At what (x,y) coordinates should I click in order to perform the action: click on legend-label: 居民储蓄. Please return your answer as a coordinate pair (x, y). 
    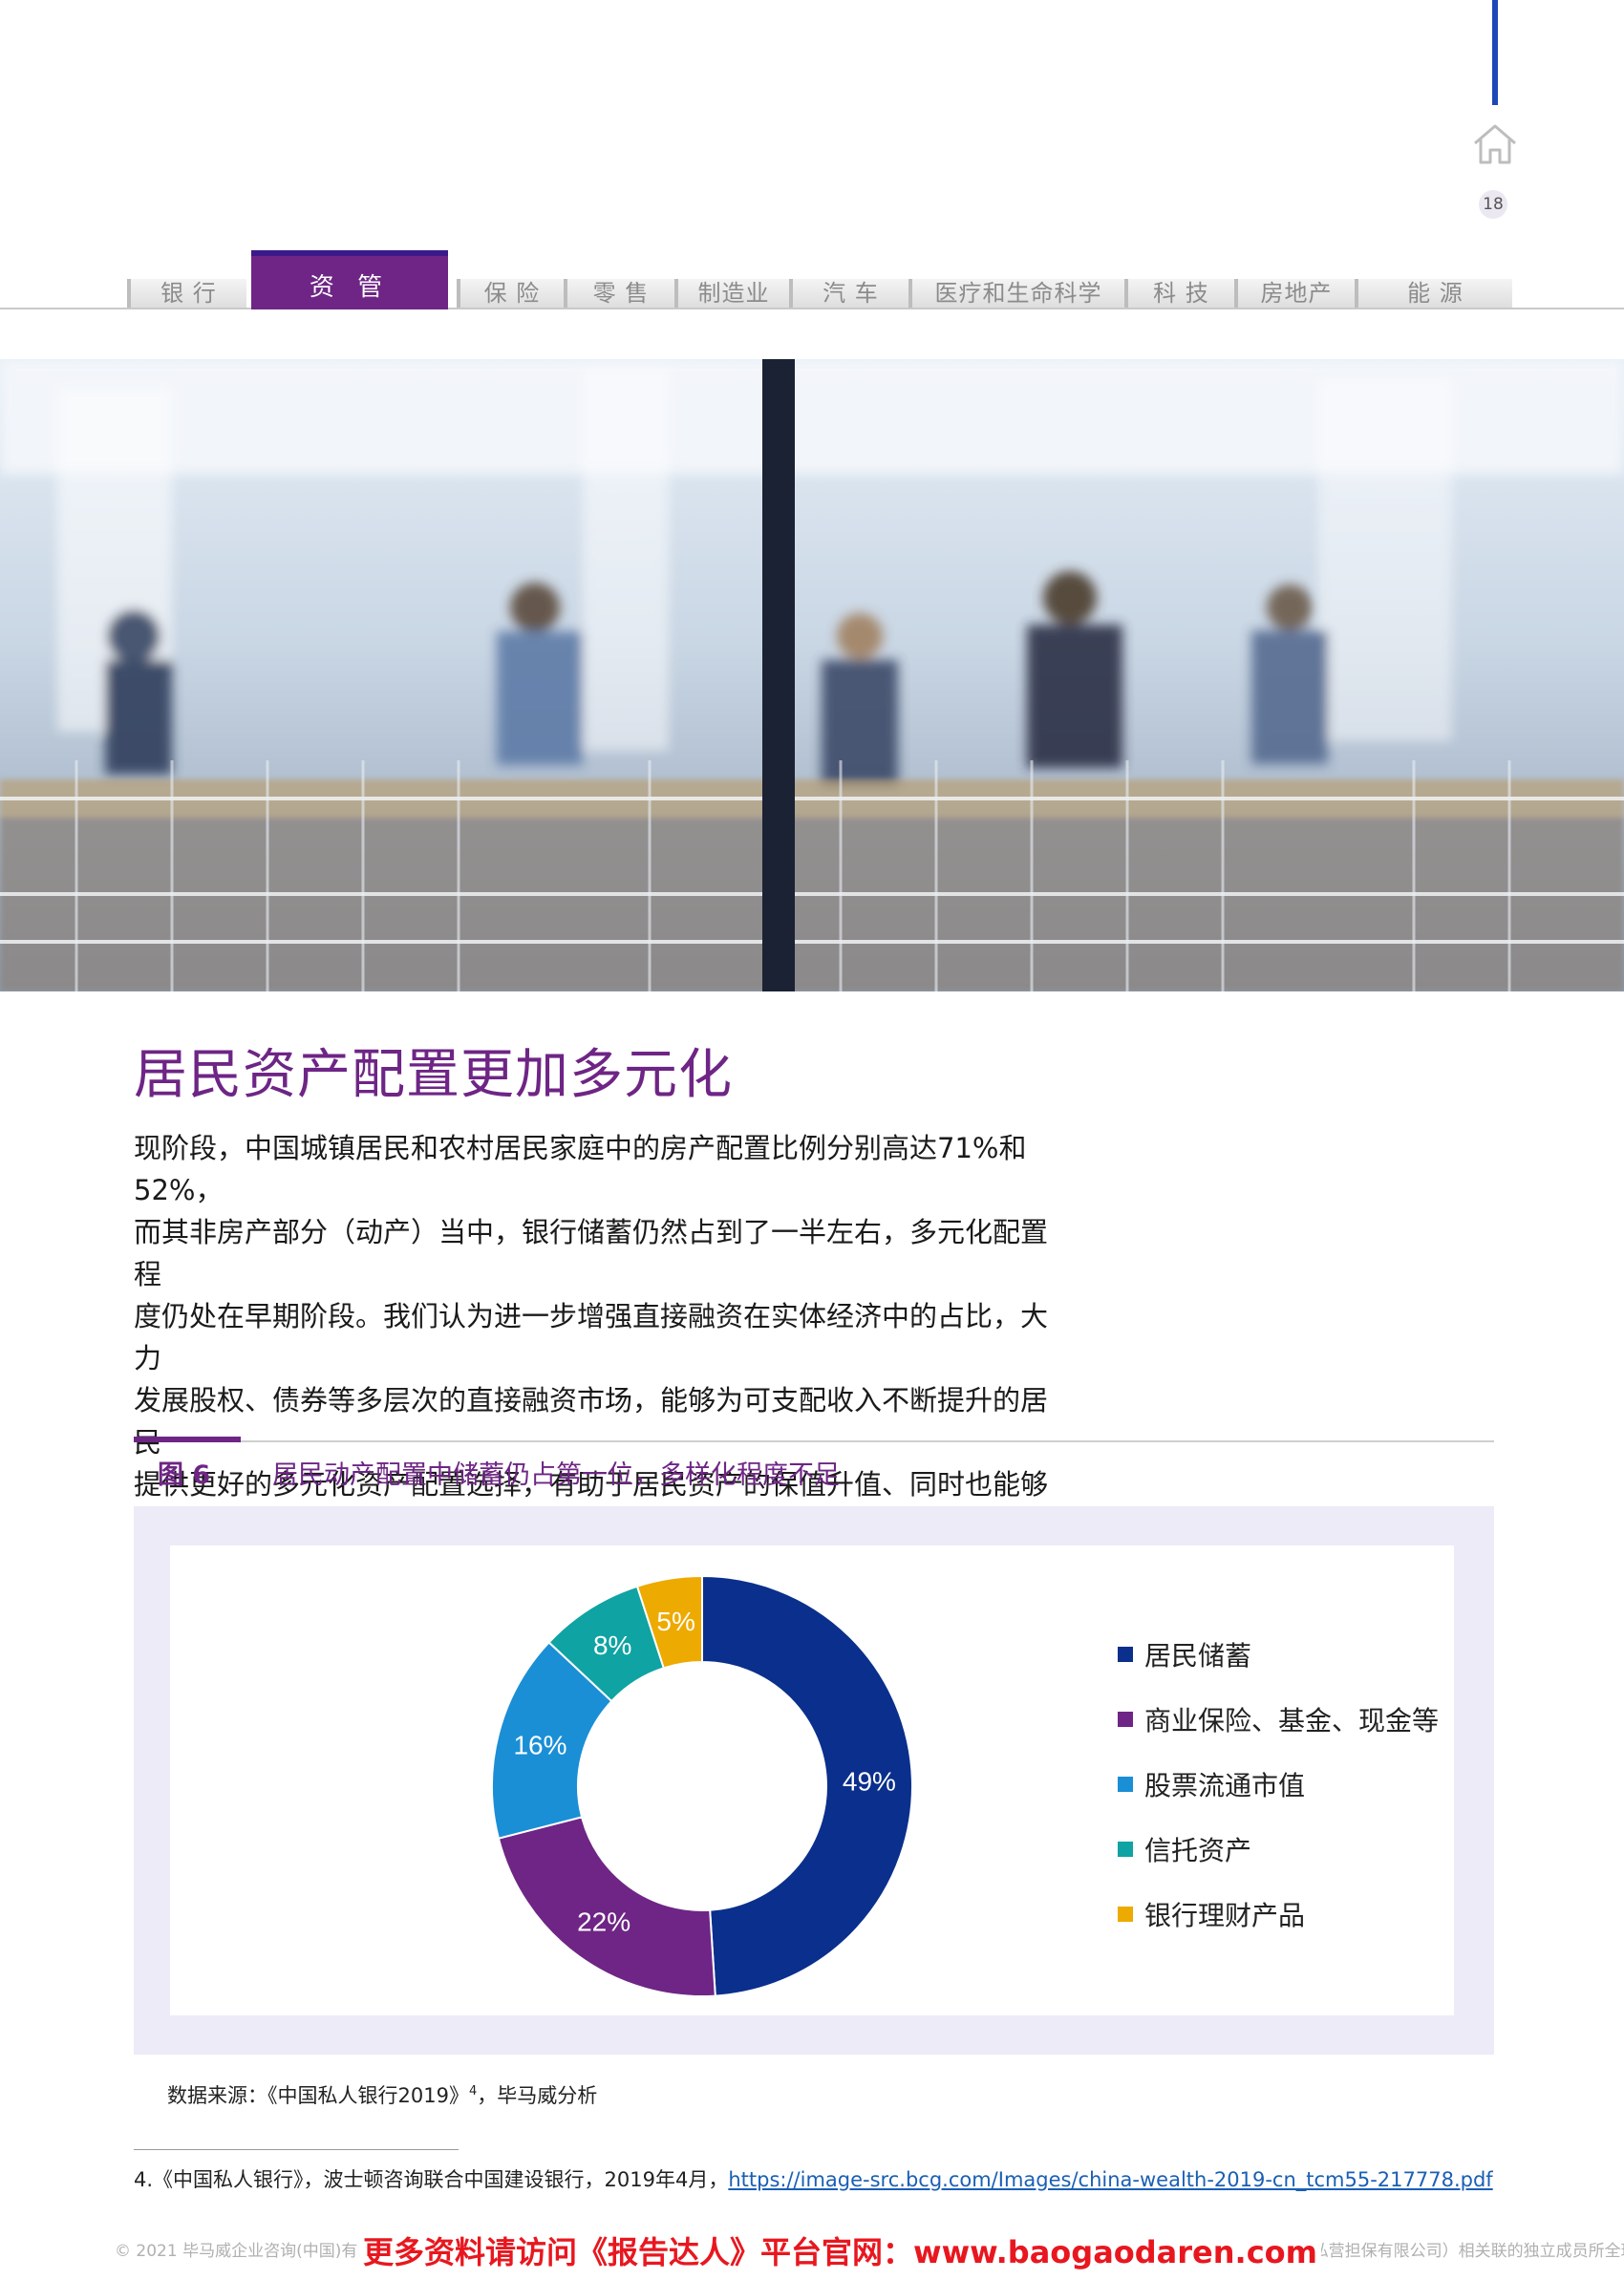
    Looking at the image, I should click on (1198, 1656).